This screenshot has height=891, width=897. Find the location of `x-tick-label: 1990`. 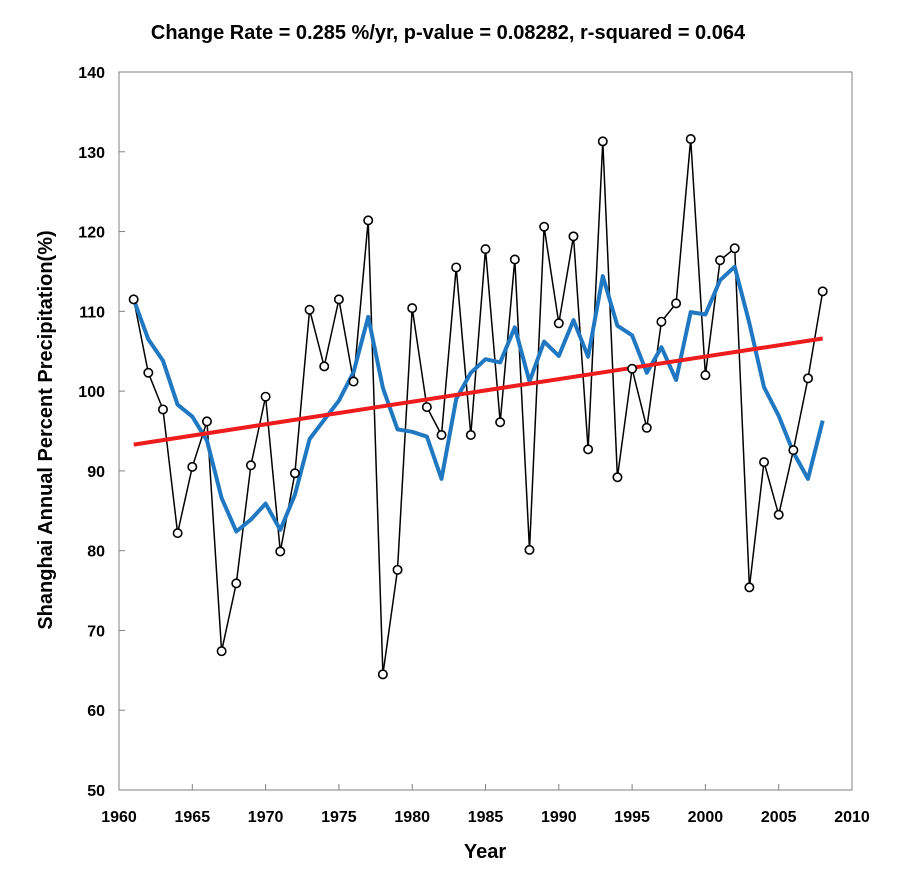

x-tick-label: 1990 is located at coordinates (559, 817).